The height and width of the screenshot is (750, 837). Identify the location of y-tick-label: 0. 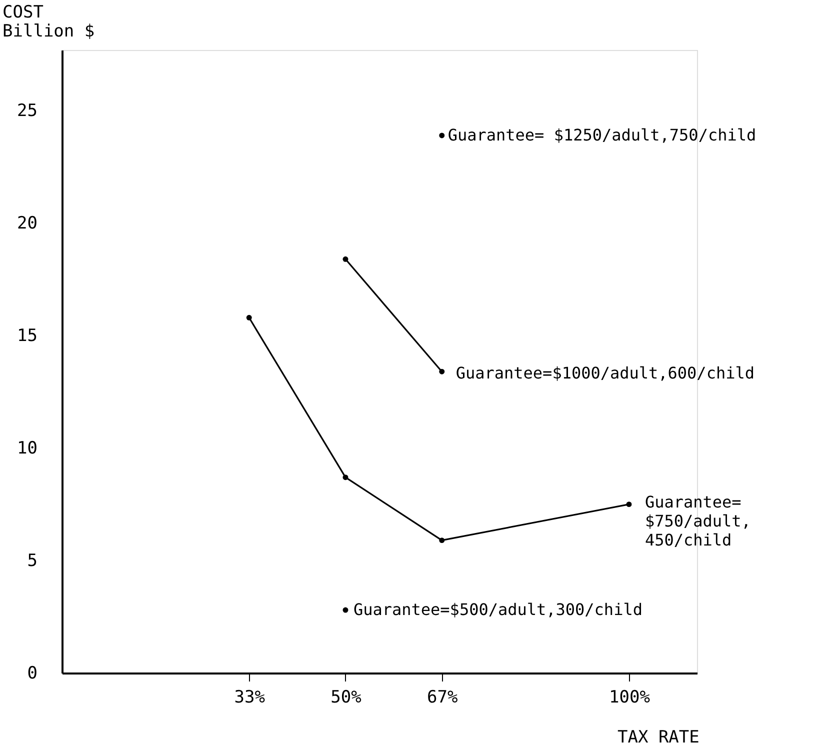
(32, 674).